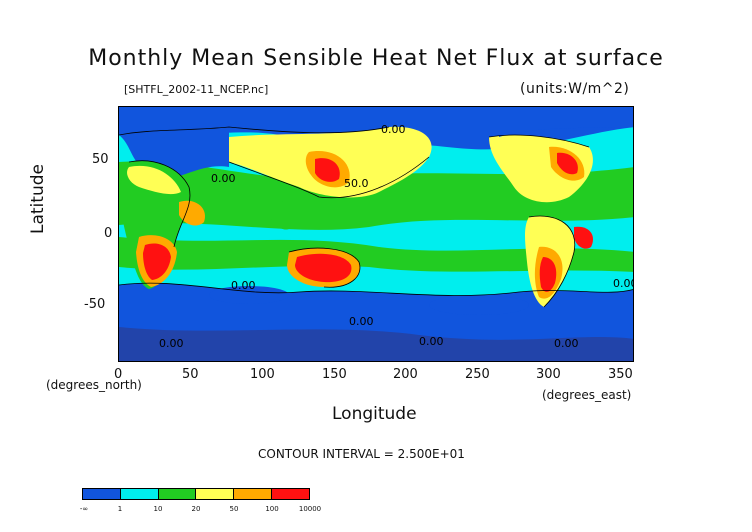 This screenshot has width=752, height=532. Describe the element at coordinates (272, 509) in the screenshot. I see `colorbar-label: 100` at that location.